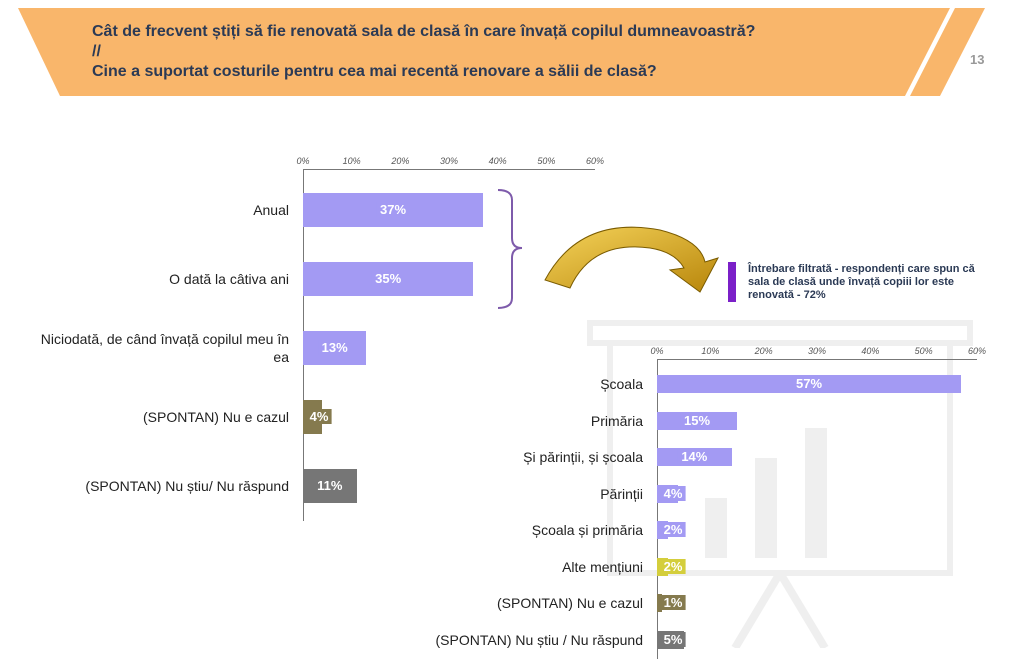  What do you see at coordinates (510, 249) in the screenshot?
I see `bracket-shape` at bounding box center [510, 249].